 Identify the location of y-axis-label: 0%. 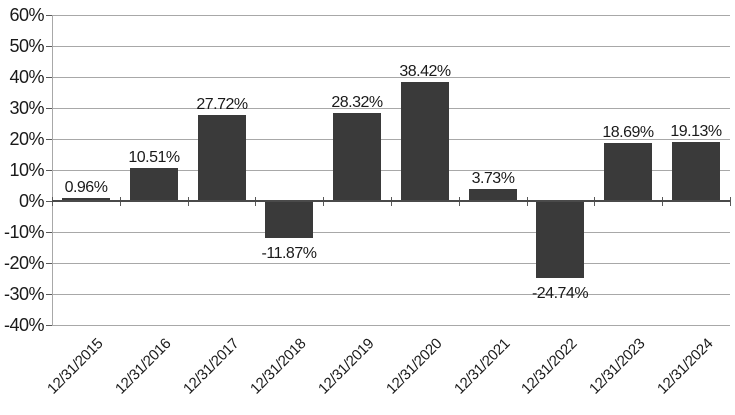
(31, 201).